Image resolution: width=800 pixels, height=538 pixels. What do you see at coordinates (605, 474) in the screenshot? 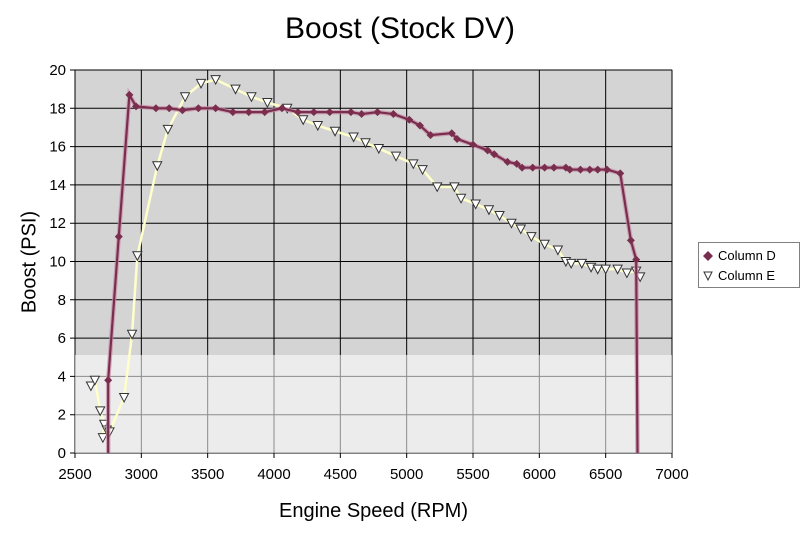
I see `x-tick-label: 6500` at bounding box center [605, 474].